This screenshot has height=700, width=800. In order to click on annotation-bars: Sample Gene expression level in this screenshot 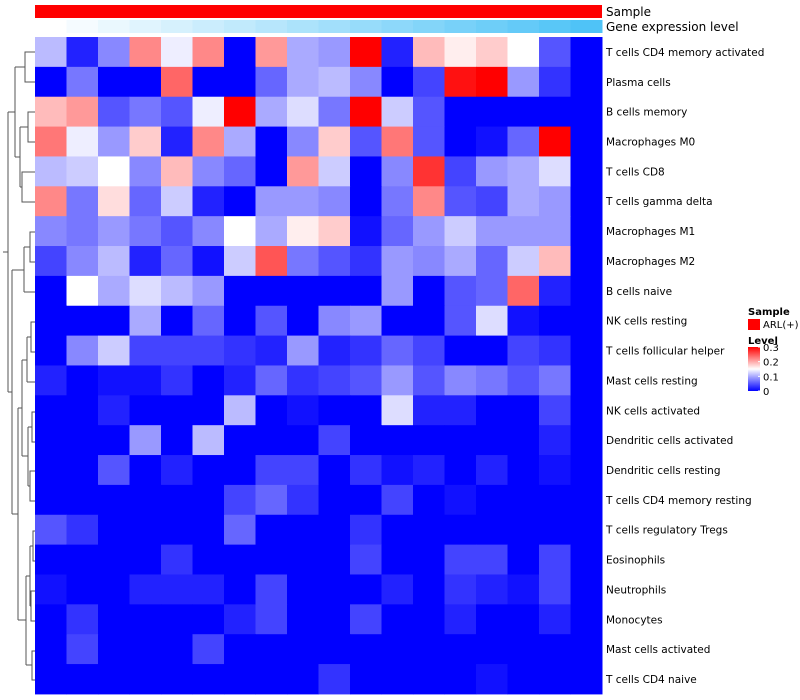, I will do `click(387, 19)`.